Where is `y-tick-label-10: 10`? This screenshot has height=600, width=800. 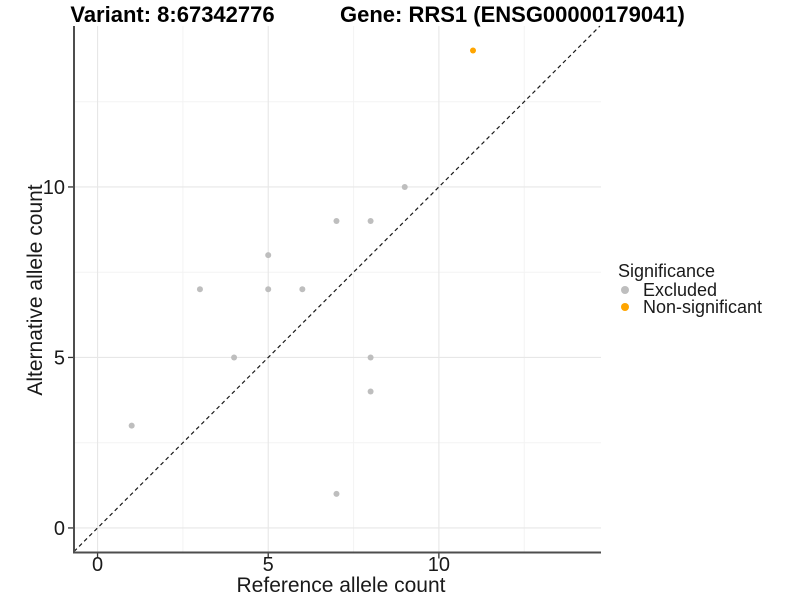
y-tick-label-10: 10 is located at coordinates (54, 188).